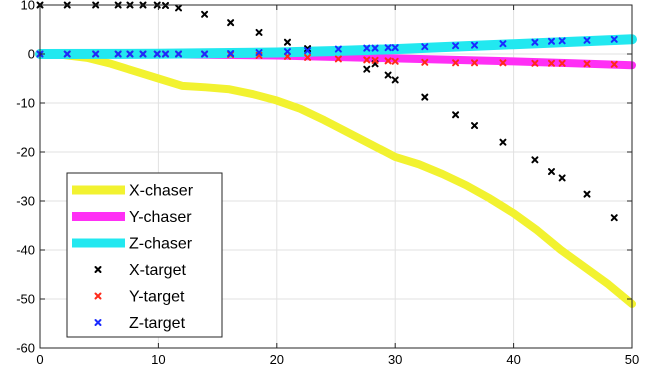  Describe the element at coordinates (25, 250) in the screenshot. I see `y-tick-label: -40` at that location.